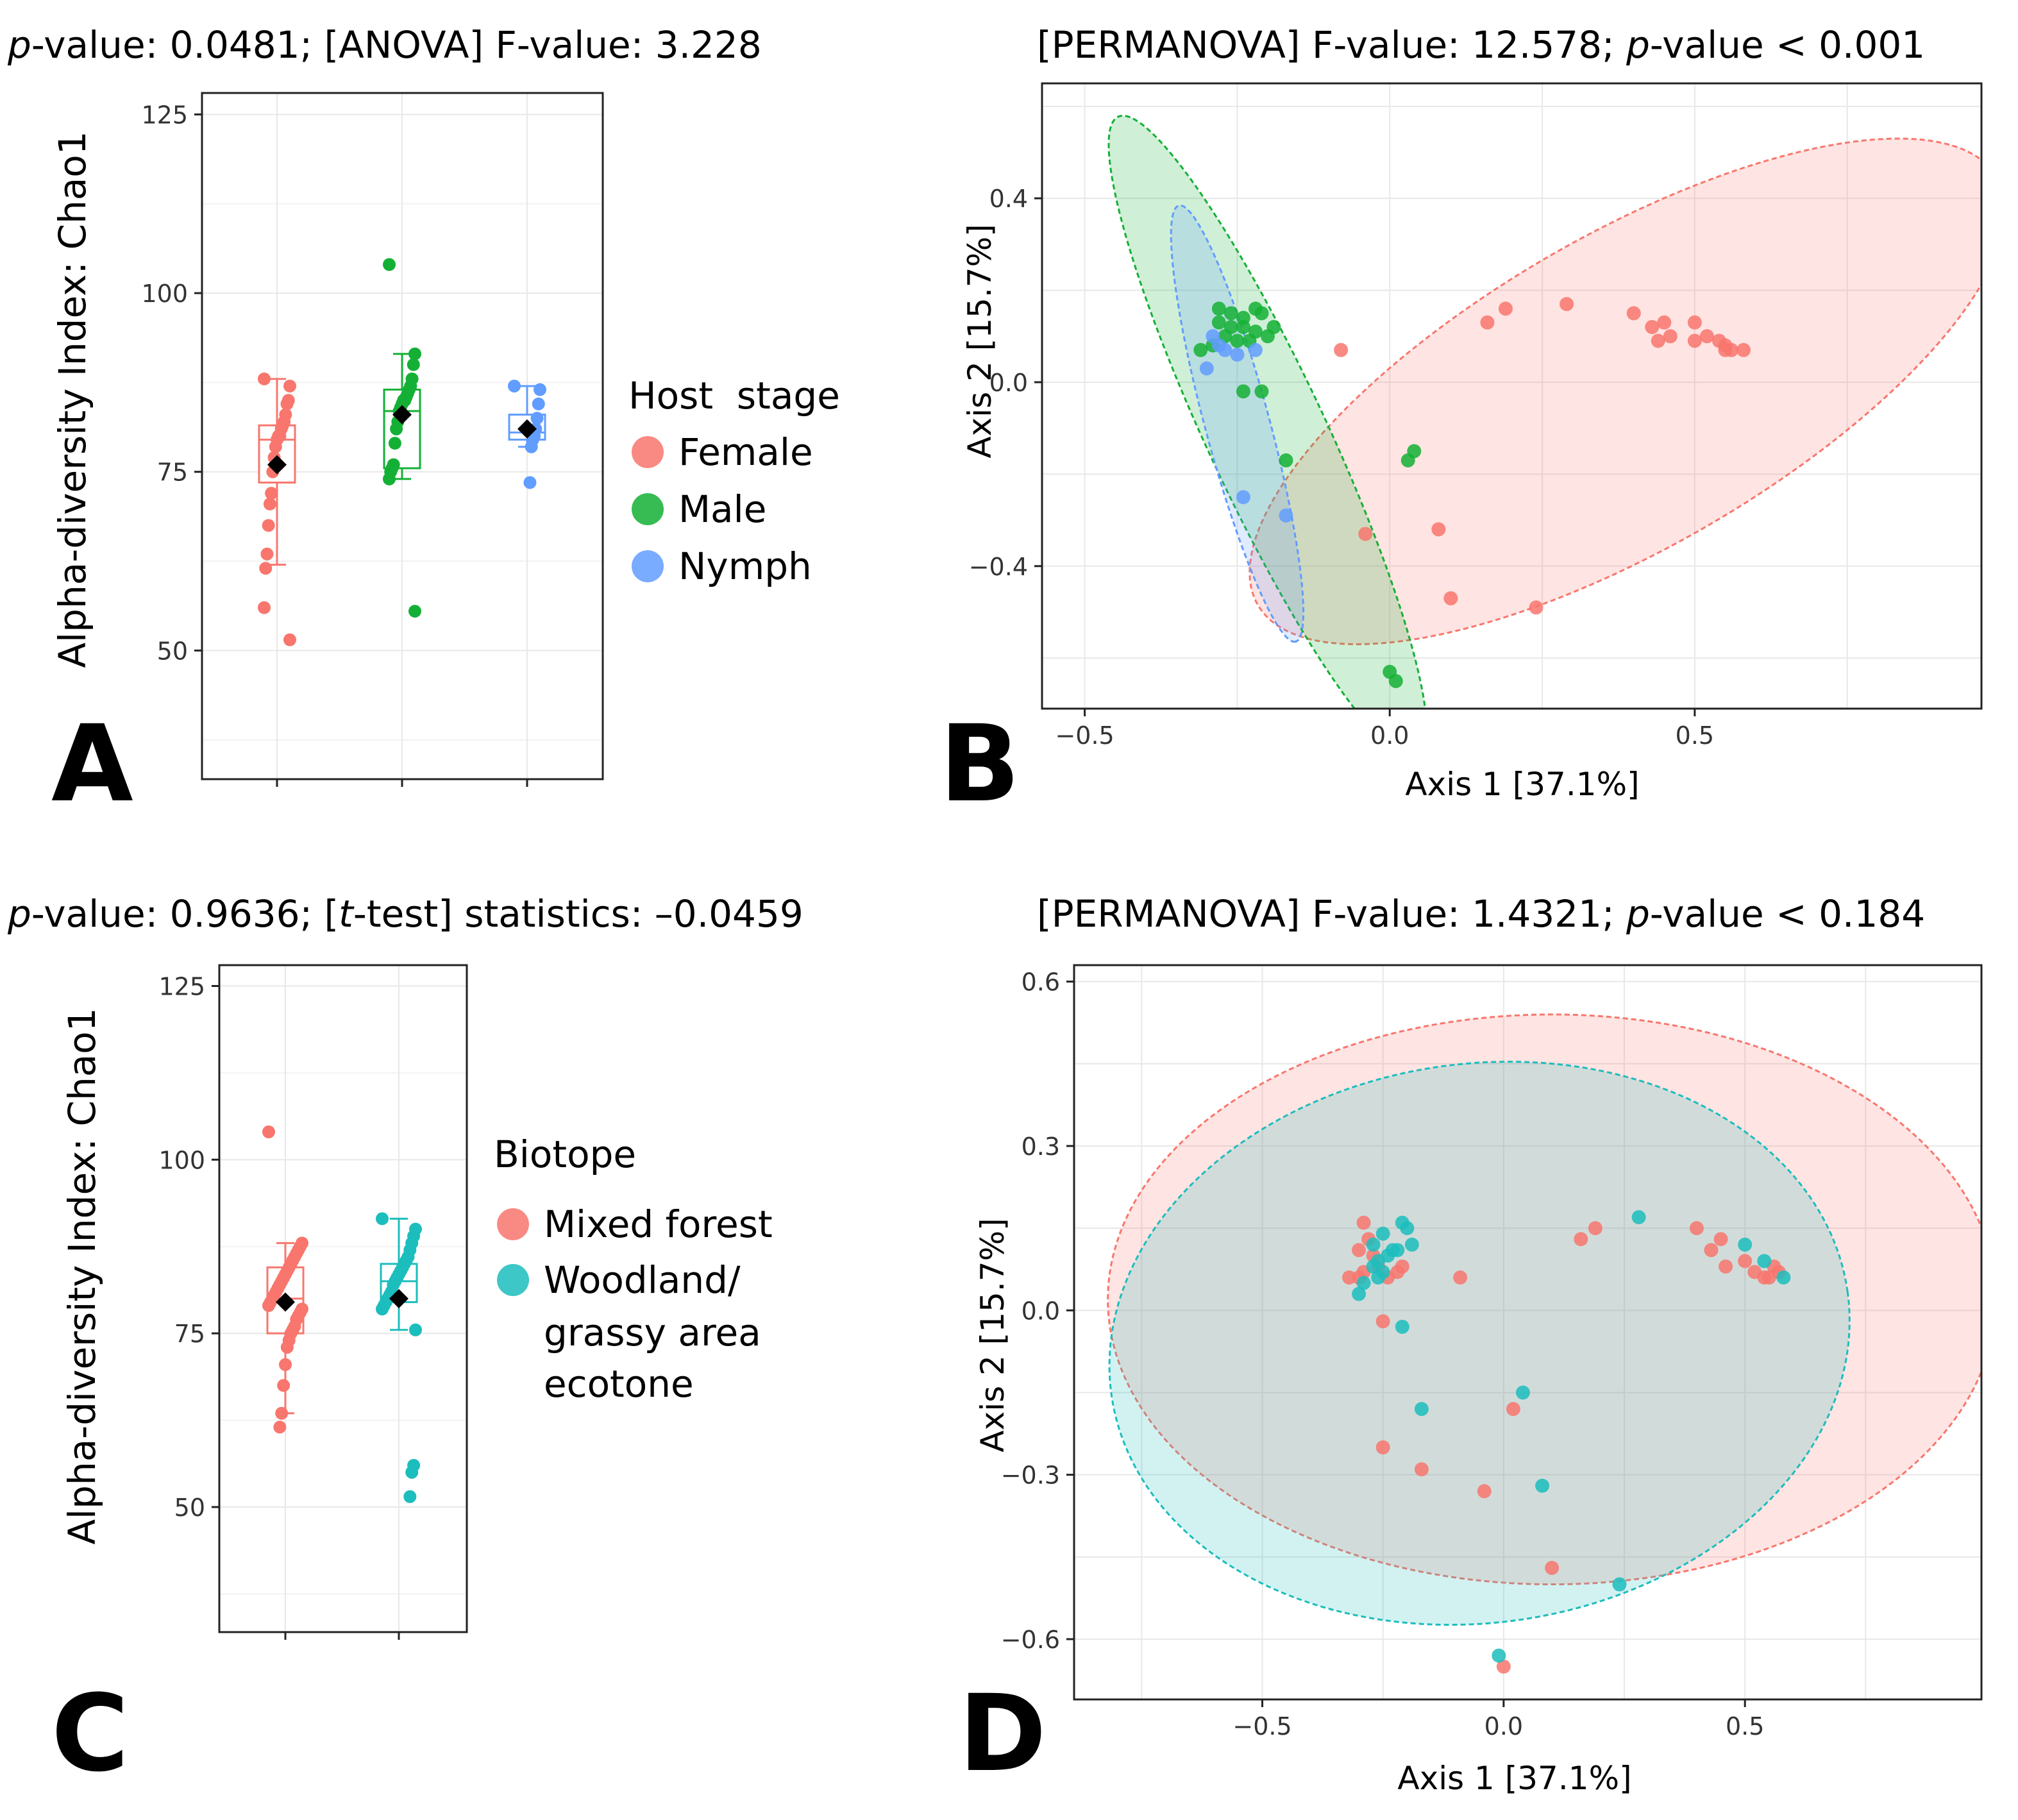 Image resolution: width=2018 pixels, height=1820 pixels. I want to click on mean-marker, so click(285, 1302).